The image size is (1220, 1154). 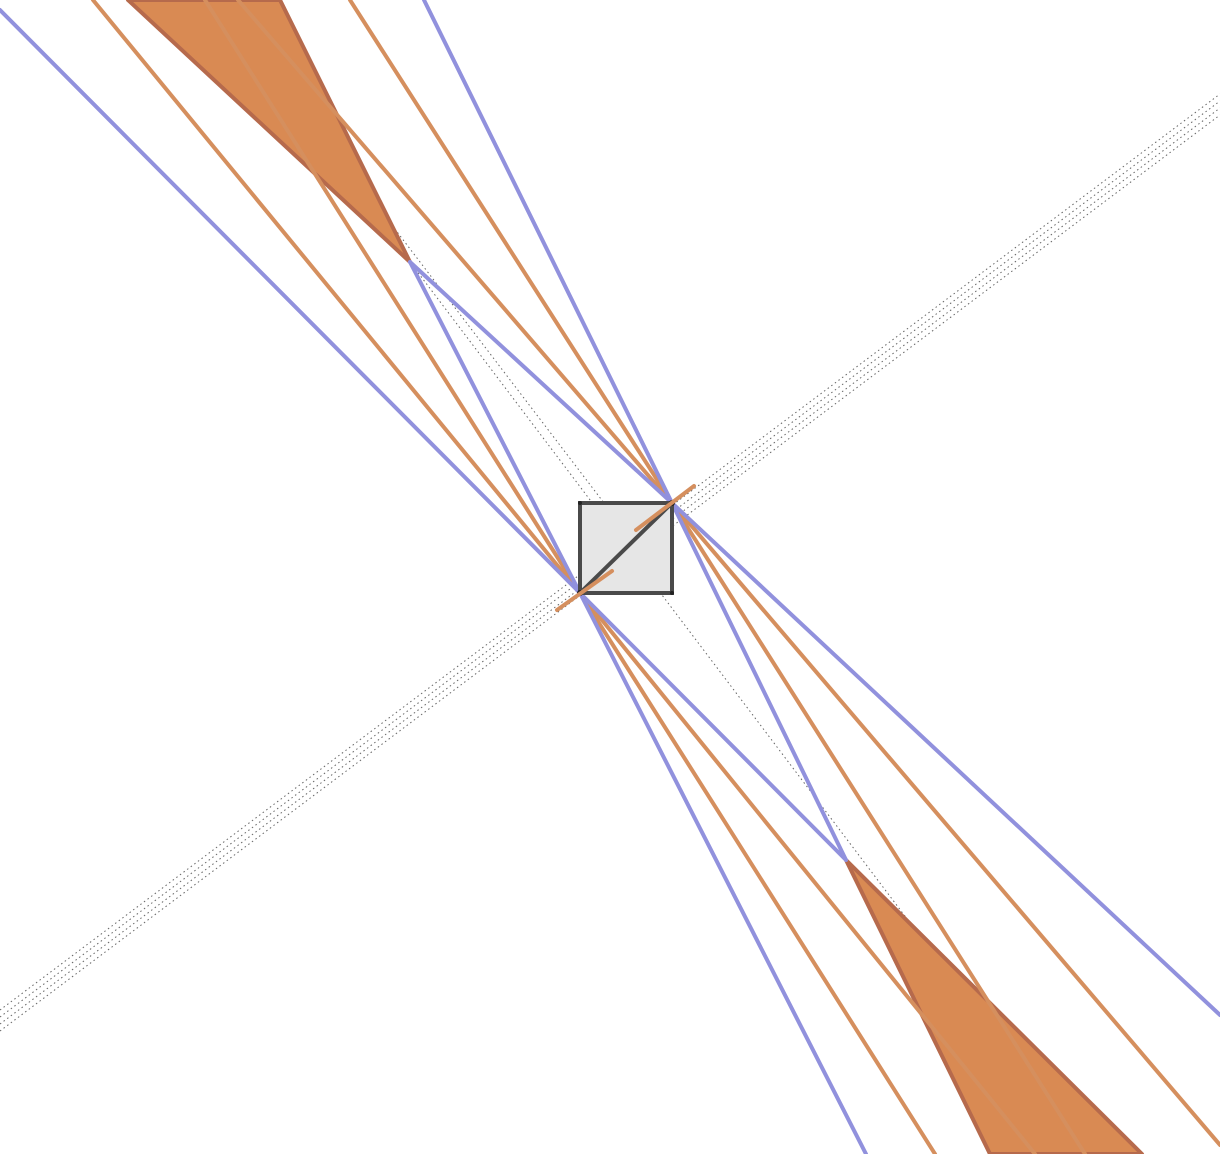 I want to click on square-diagonal, so click(x=626, y=548).